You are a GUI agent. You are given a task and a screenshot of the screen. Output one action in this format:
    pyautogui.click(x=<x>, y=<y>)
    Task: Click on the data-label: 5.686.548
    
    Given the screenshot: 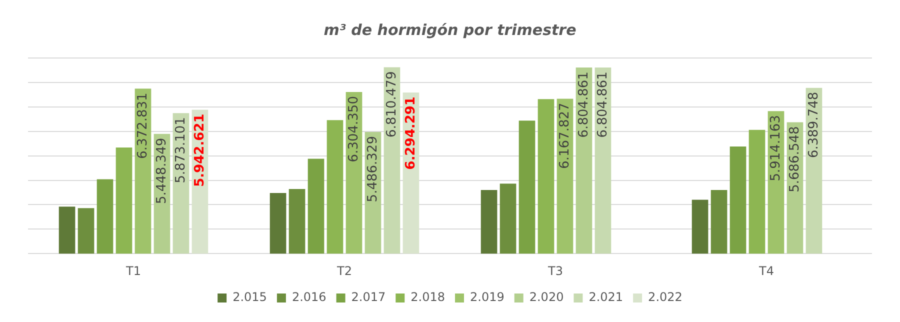 What is the action you would take?
    pyautogui.click(x=794, y=159)
    